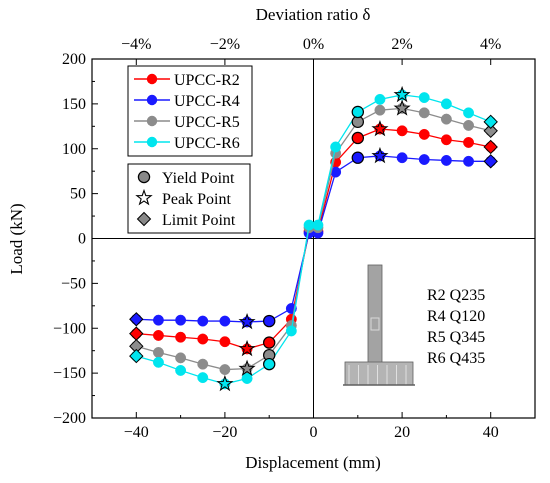 The image size is (550, 483). I want to click on specimen-annotation: R5 Q345, so click(456, 337).